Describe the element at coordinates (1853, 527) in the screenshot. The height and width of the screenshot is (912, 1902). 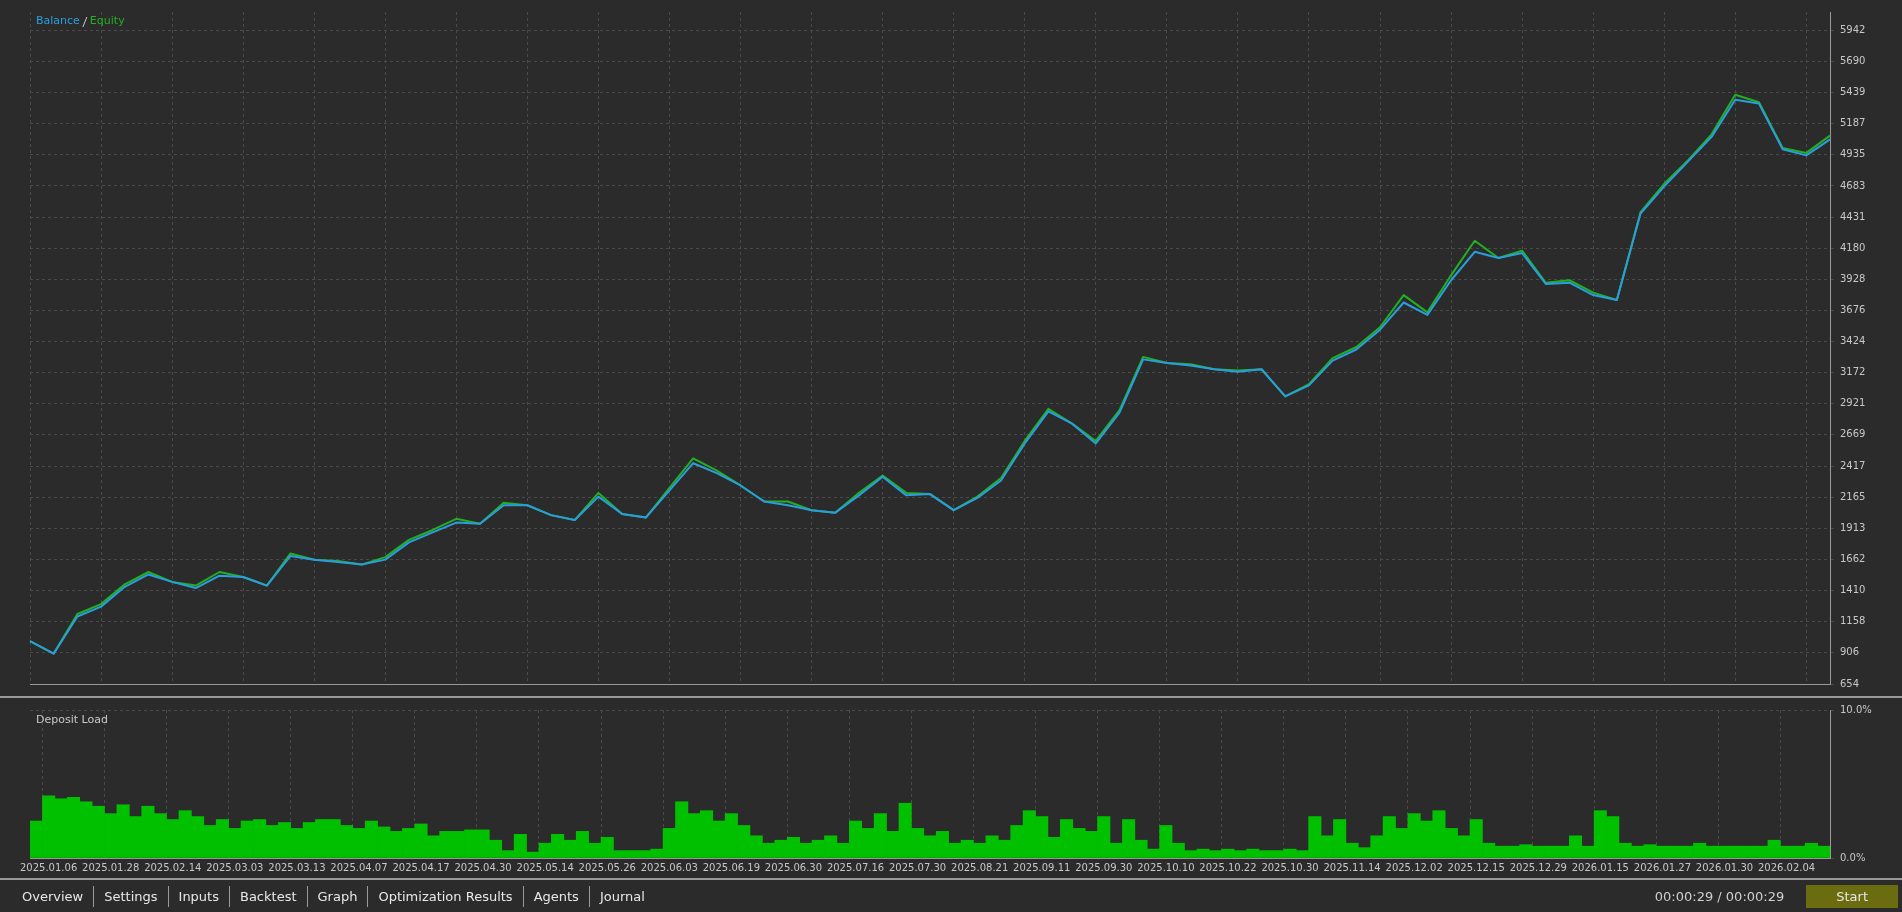
I see `y-tick-label: 1913` at that location.